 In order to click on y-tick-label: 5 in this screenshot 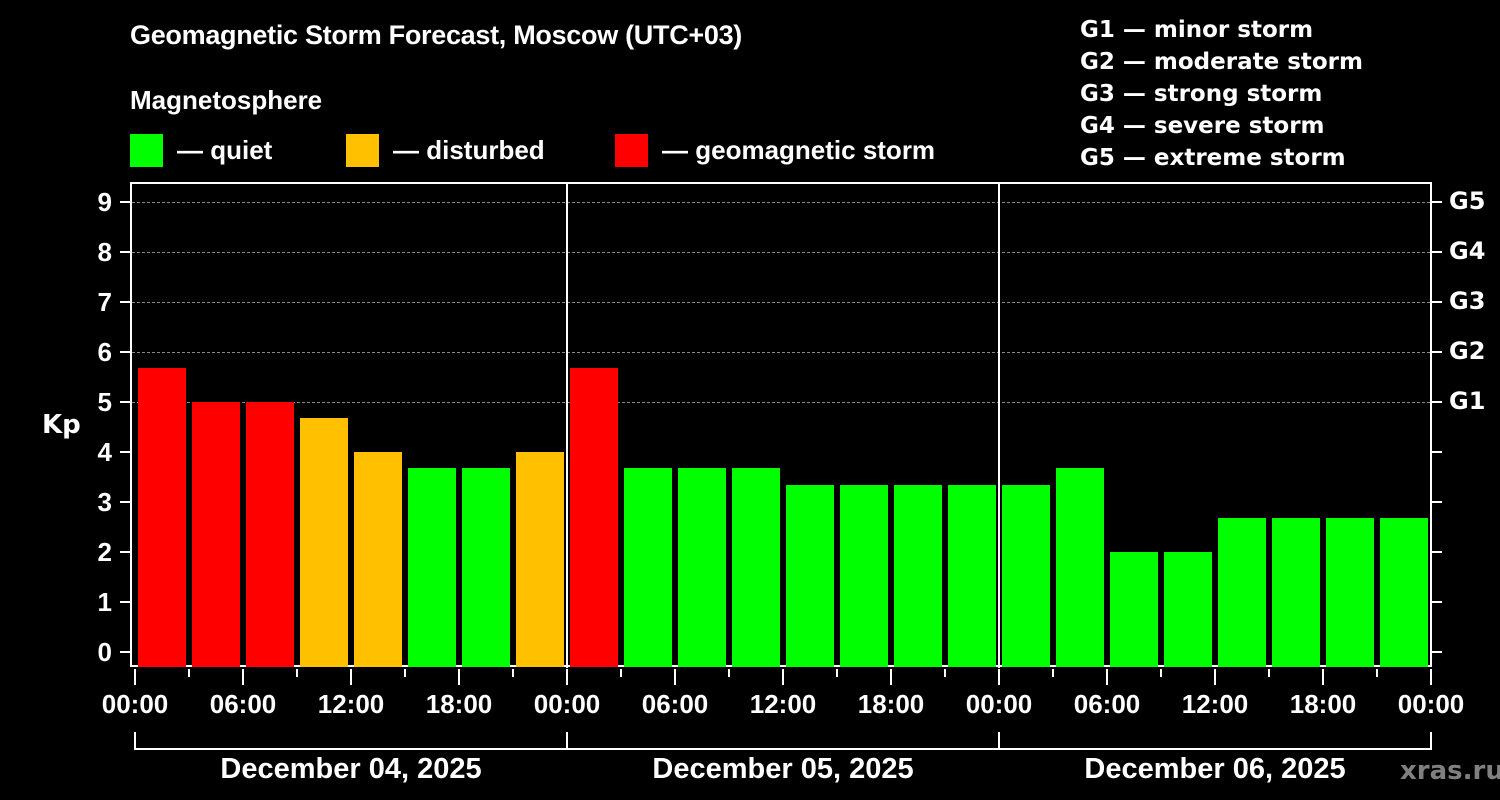, I will do `click(104, 402)`.